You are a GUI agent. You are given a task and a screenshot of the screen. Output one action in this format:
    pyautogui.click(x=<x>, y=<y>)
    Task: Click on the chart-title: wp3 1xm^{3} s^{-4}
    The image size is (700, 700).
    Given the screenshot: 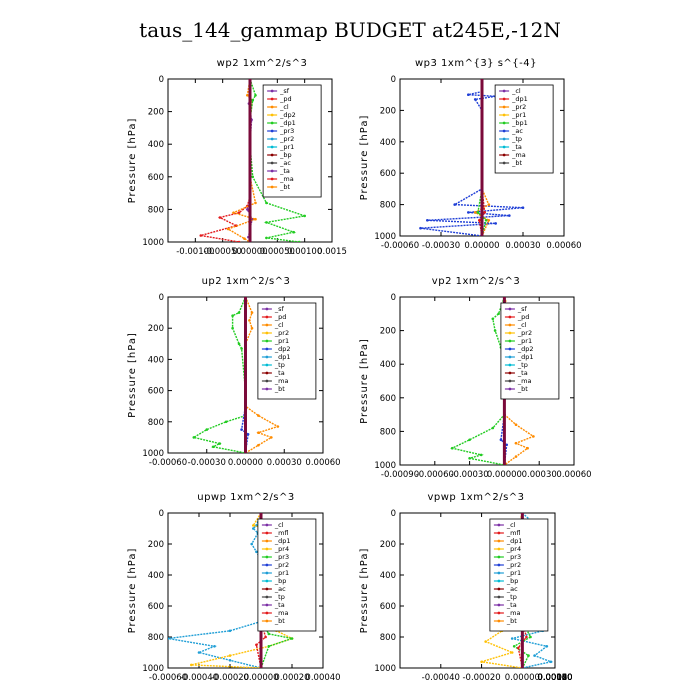 What is the action you would take?
    pyautogui.click(x=476, y=63)
    